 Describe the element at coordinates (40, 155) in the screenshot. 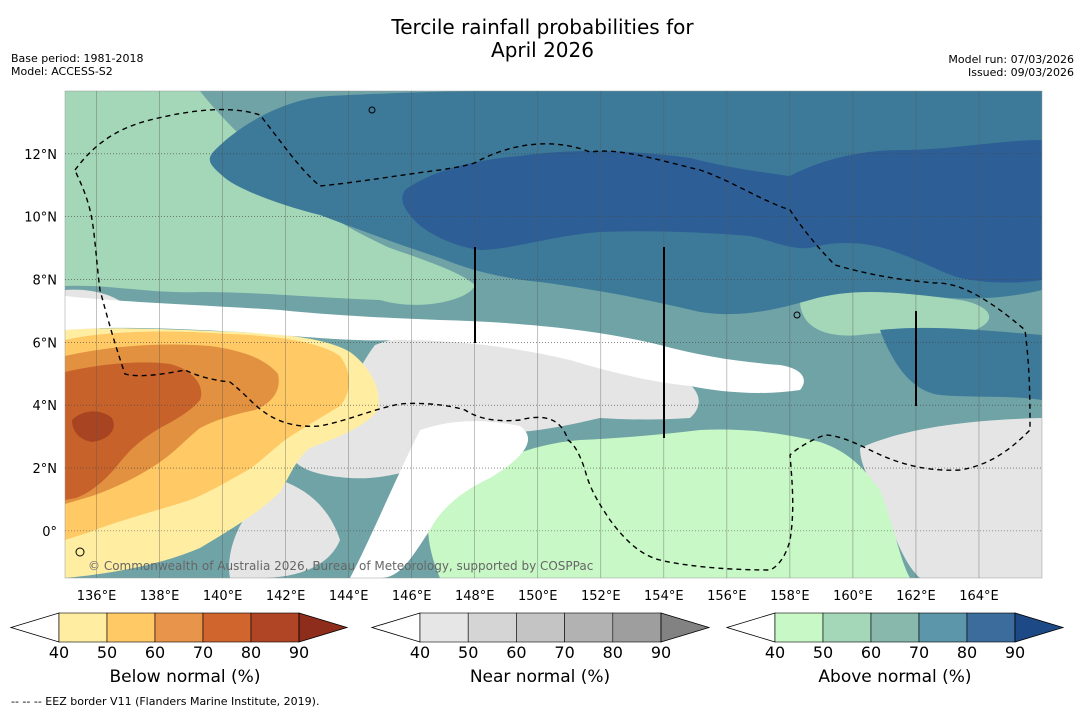

I see `latitude-tick-label: 12°N` at that location.